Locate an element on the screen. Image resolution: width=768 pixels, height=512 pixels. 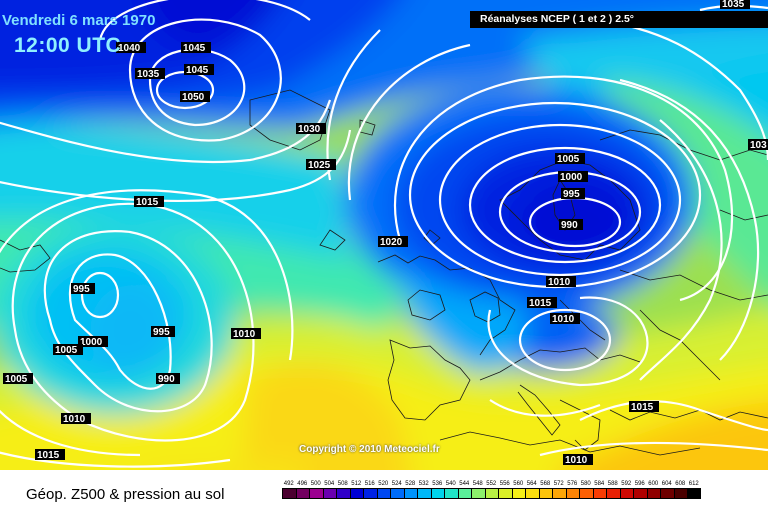
scale-step: 576 is located at coordinates (572, 490).